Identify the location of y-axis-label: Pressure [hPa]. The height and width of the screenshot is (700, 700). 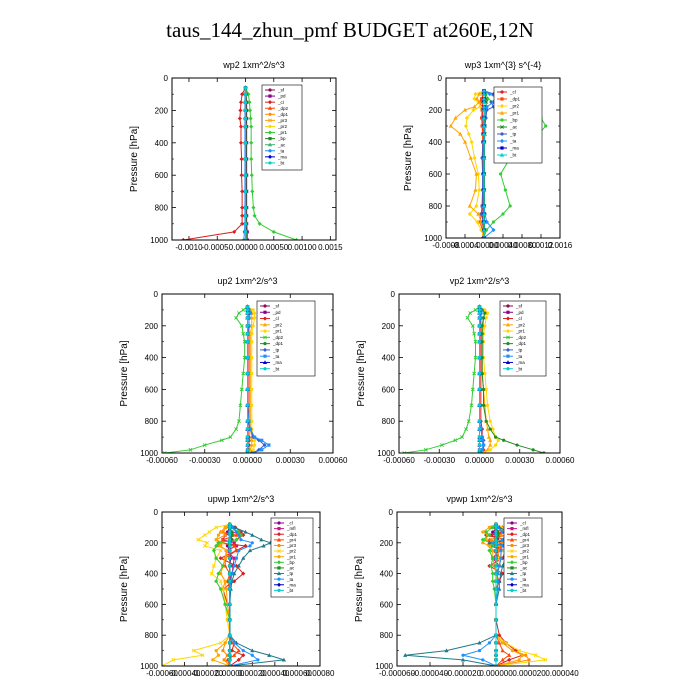
(134, 159).